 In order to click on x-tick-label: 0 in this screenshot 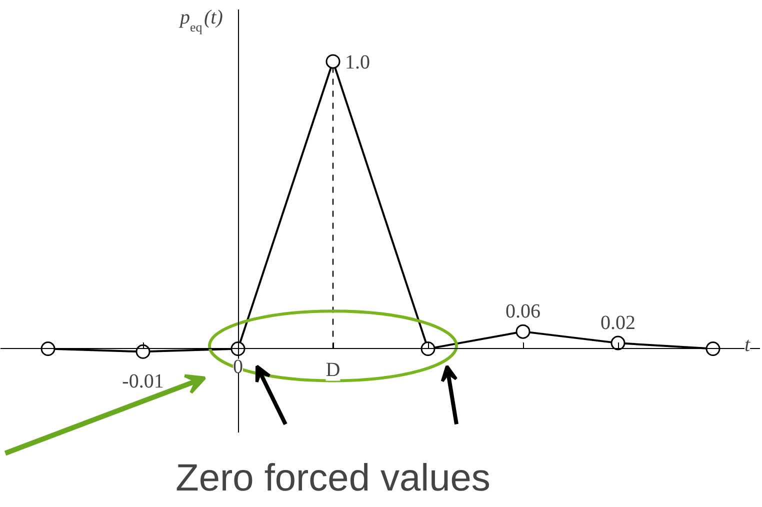, I will do `click(238, 367)`.